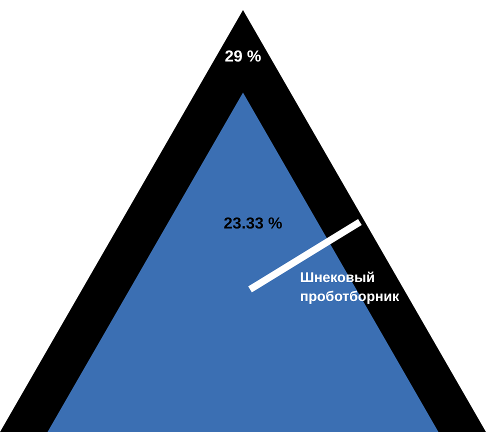 The width and height of the screenshot is (486, 432). Describe the element at coordinates (253, 223) in the screenshot. I see `data-label: 23.33 %` at that location.